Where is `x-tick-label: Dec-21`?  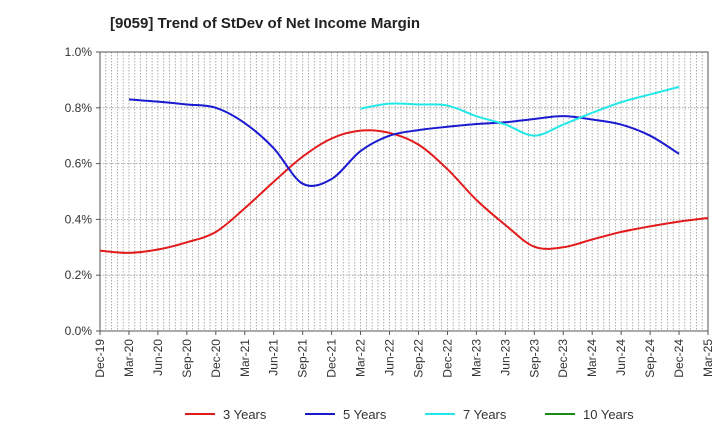 x-tick-label: Dec-21 is located at coordinates (332, 358).